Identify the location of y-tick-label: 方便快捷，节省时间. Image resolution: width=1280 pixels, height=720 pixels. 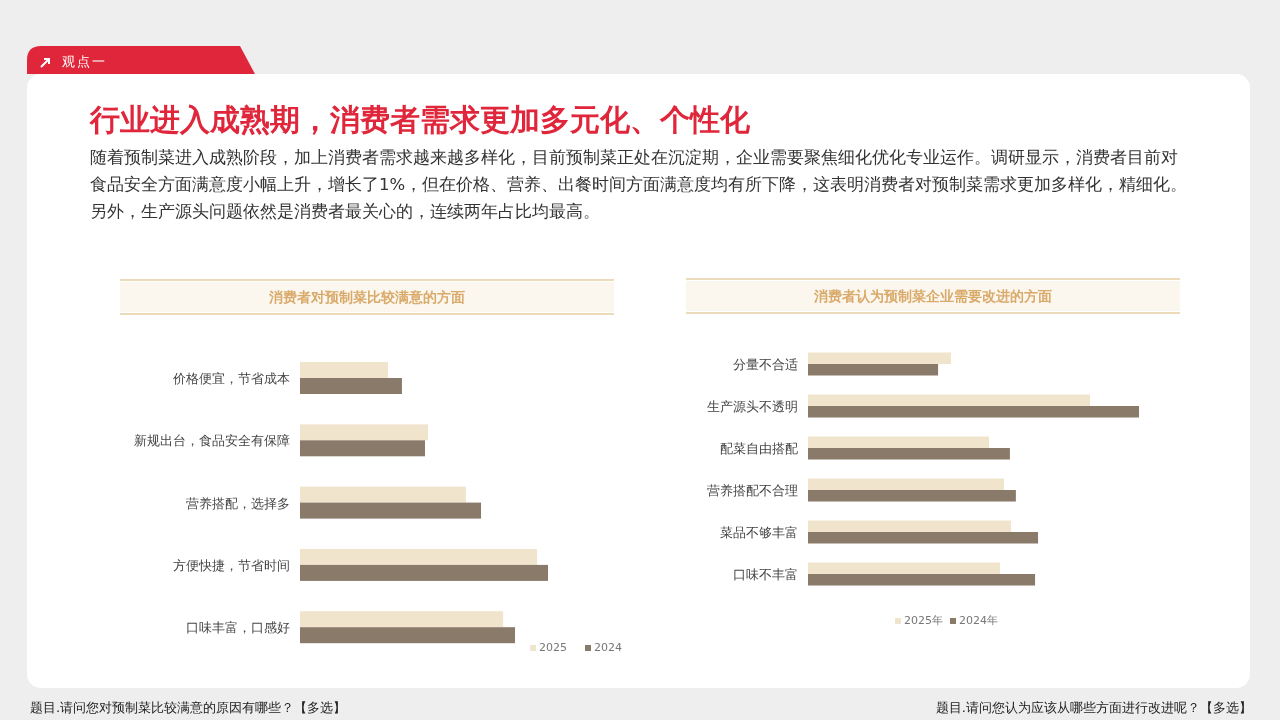
(231, 565).